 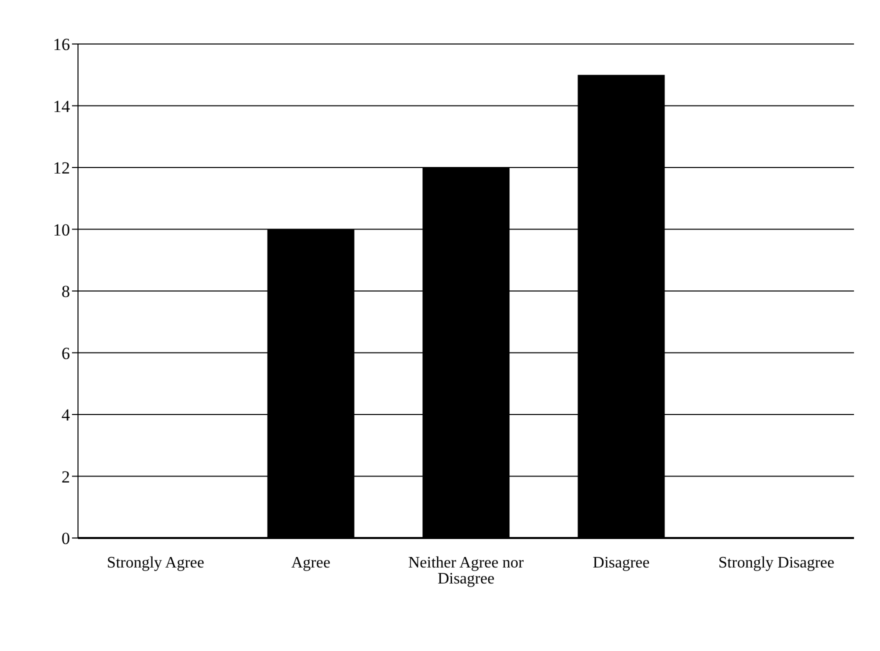 What do you see at coordinates (776, 563) in the screenshot?
I see `x-tick-label: Strongly Disagree` at bounding box center [776, 563].